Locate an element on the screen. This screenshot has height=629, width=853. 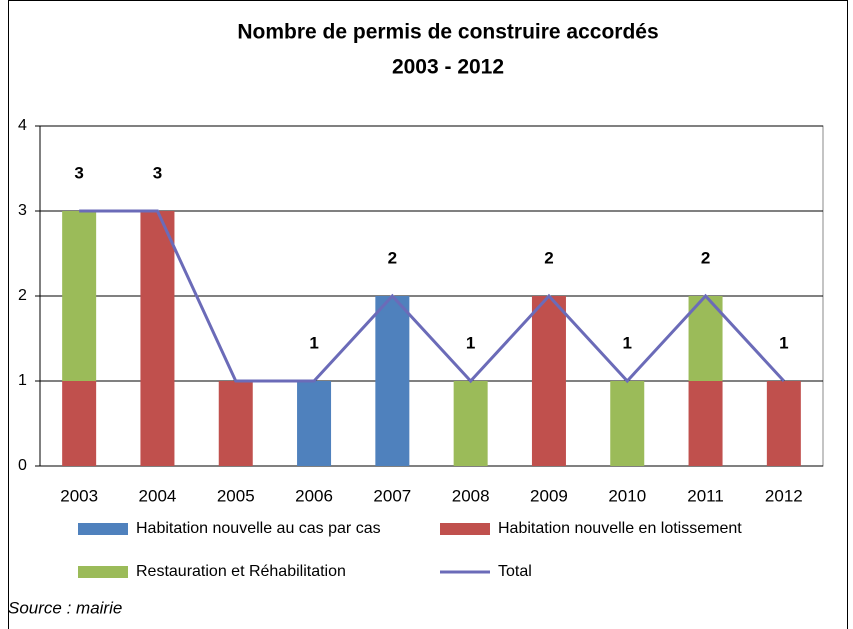
x-tick-label: 2010 is located at coordinates (627, 495).